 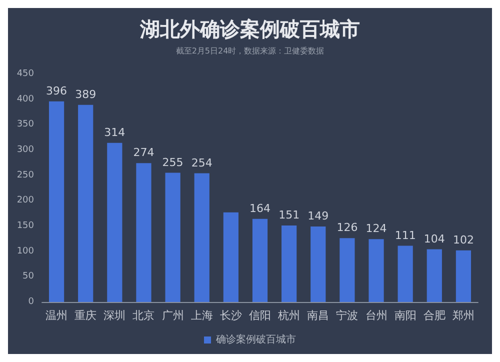 I want to click on x-tick-label: 温州, so click(x=57, y=315).